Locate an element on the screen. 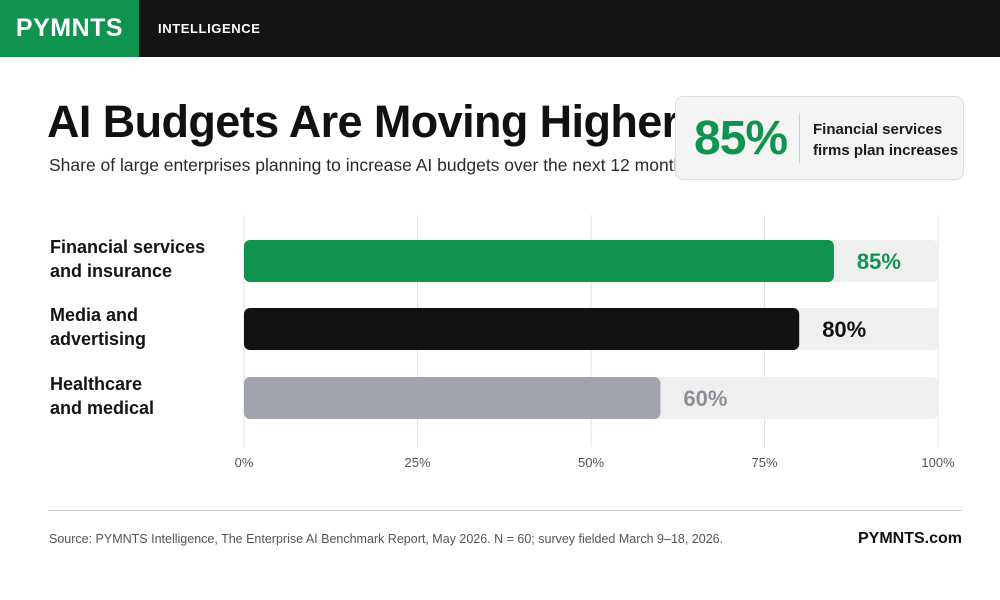 The width and height of the screenshot is (1000, 600). brand-logo: PYMNTS is located at coordinates (69, 28).